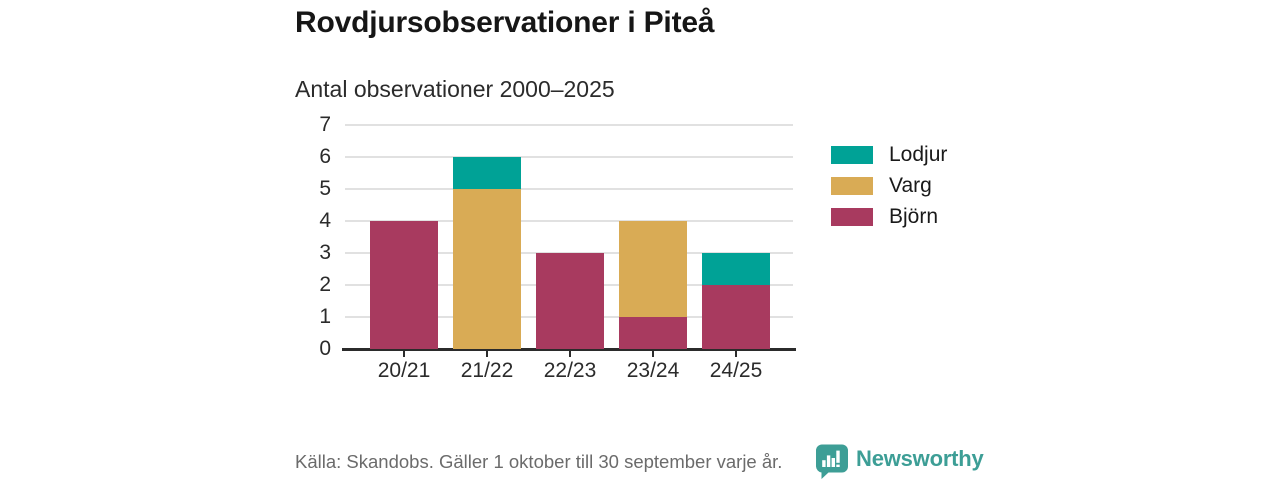  Describe the element at coordinates (325, 220) in the screenshot. I see `y-tick-label: 4` at that location.